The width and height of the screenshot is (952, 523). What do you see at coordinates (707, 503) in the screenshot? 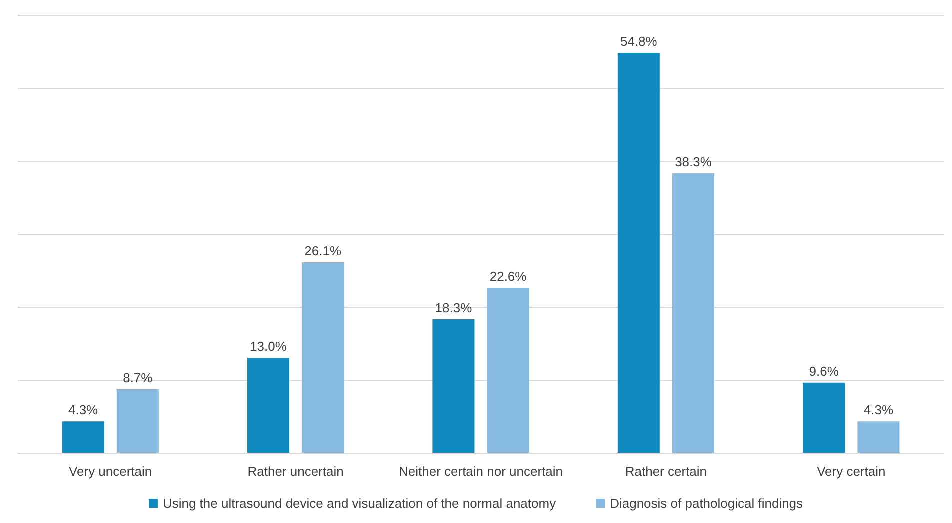
I see `legend-label: Diagnosis of pathological findings` at bounding box center [707, 503].